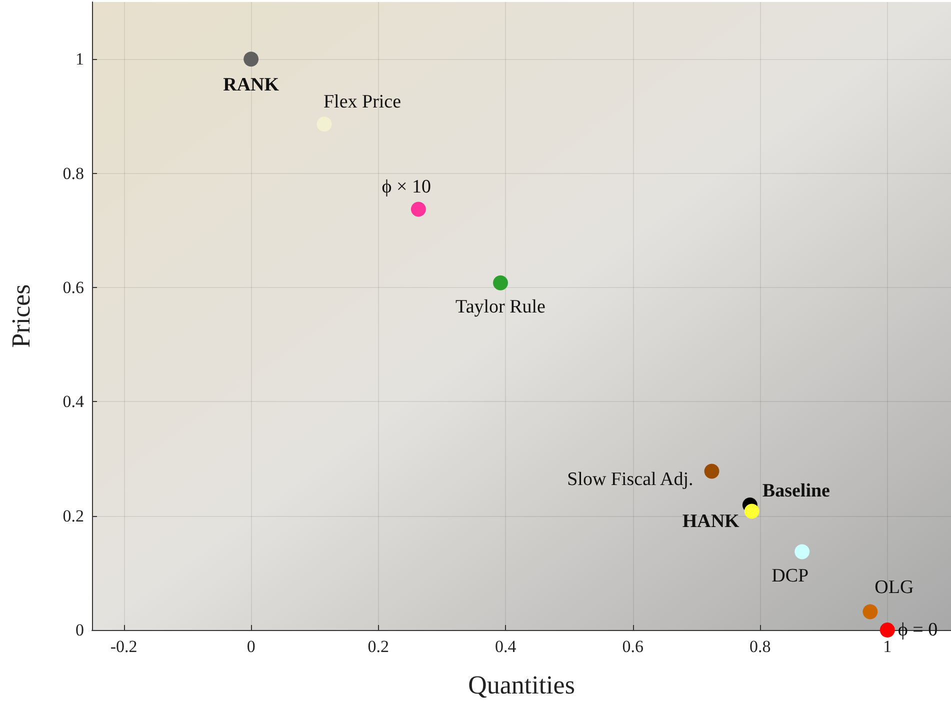 The image size is (951, 706). I want to click on y-tick-label: 1, so click(80, 59).